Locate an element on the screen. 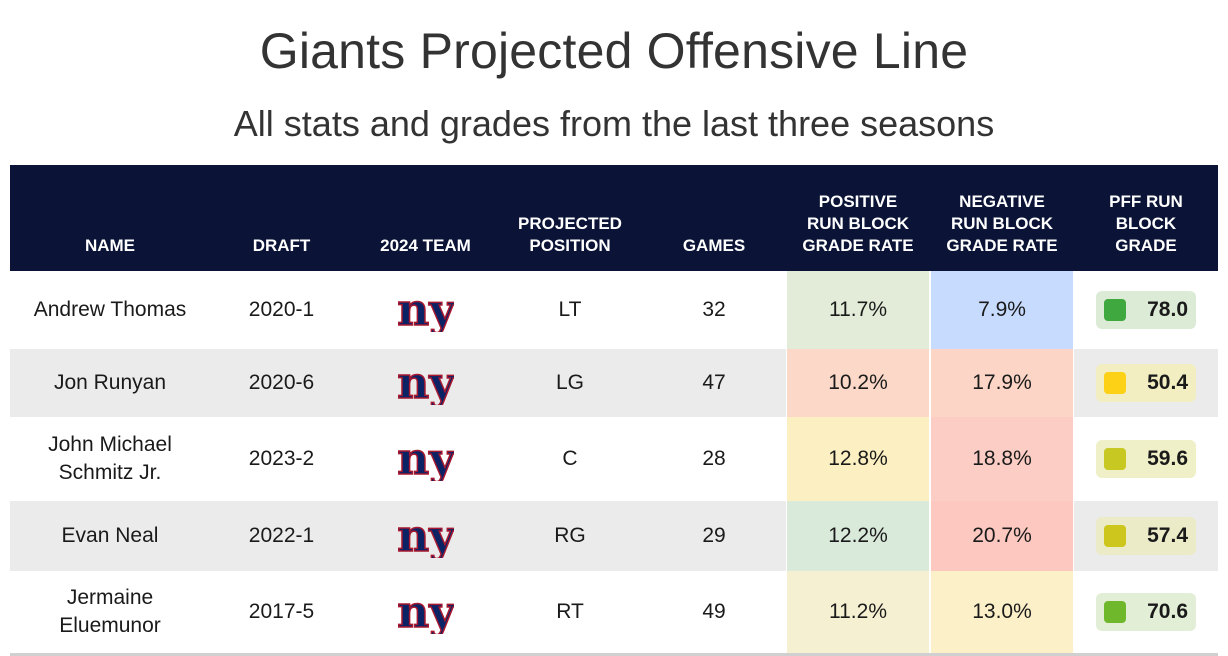 Image resolution: width=1228 pixels, height=656 pixels. negative-grade-rate-value: 20.7% is located at coordinates (1002, 536).